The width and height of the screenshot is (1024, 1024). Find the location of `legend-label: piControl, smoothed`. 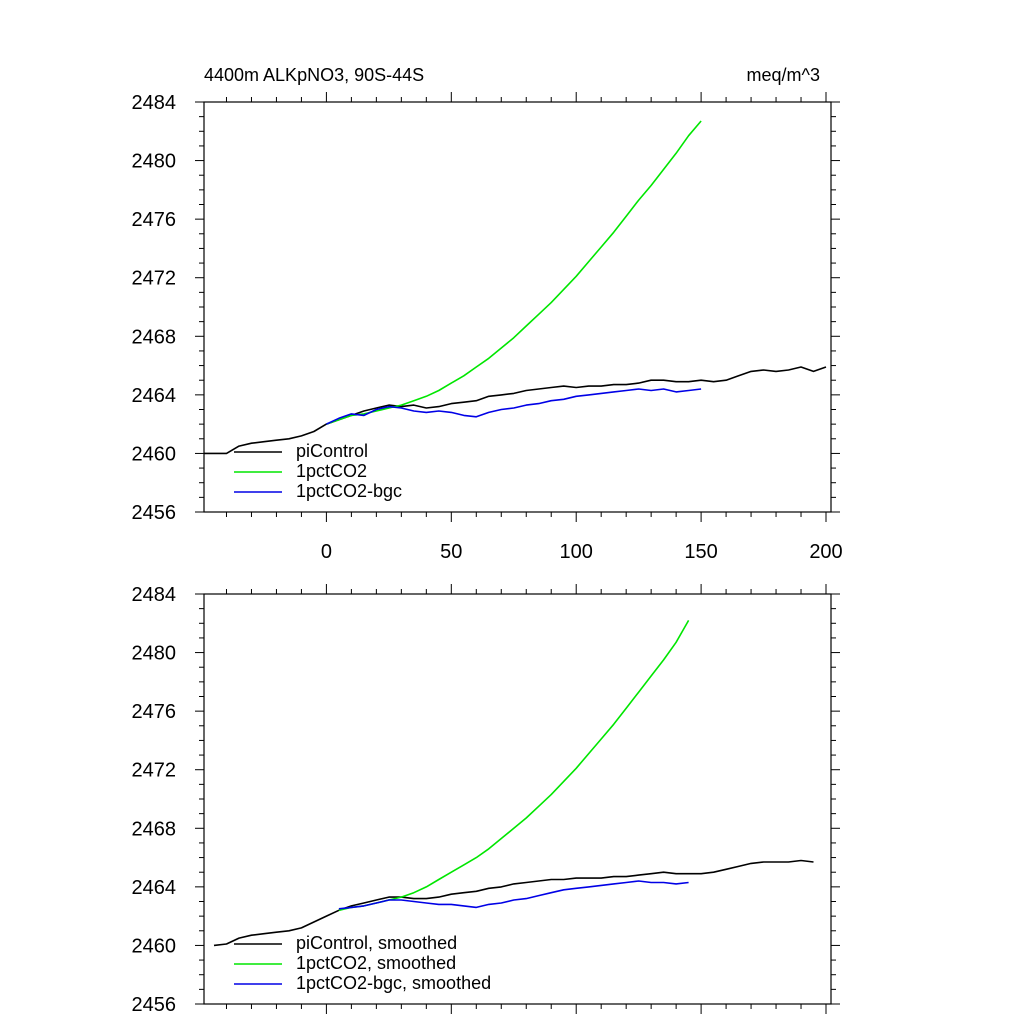

legend-label: piControl, smoothed is located at coordinates (376, 943).